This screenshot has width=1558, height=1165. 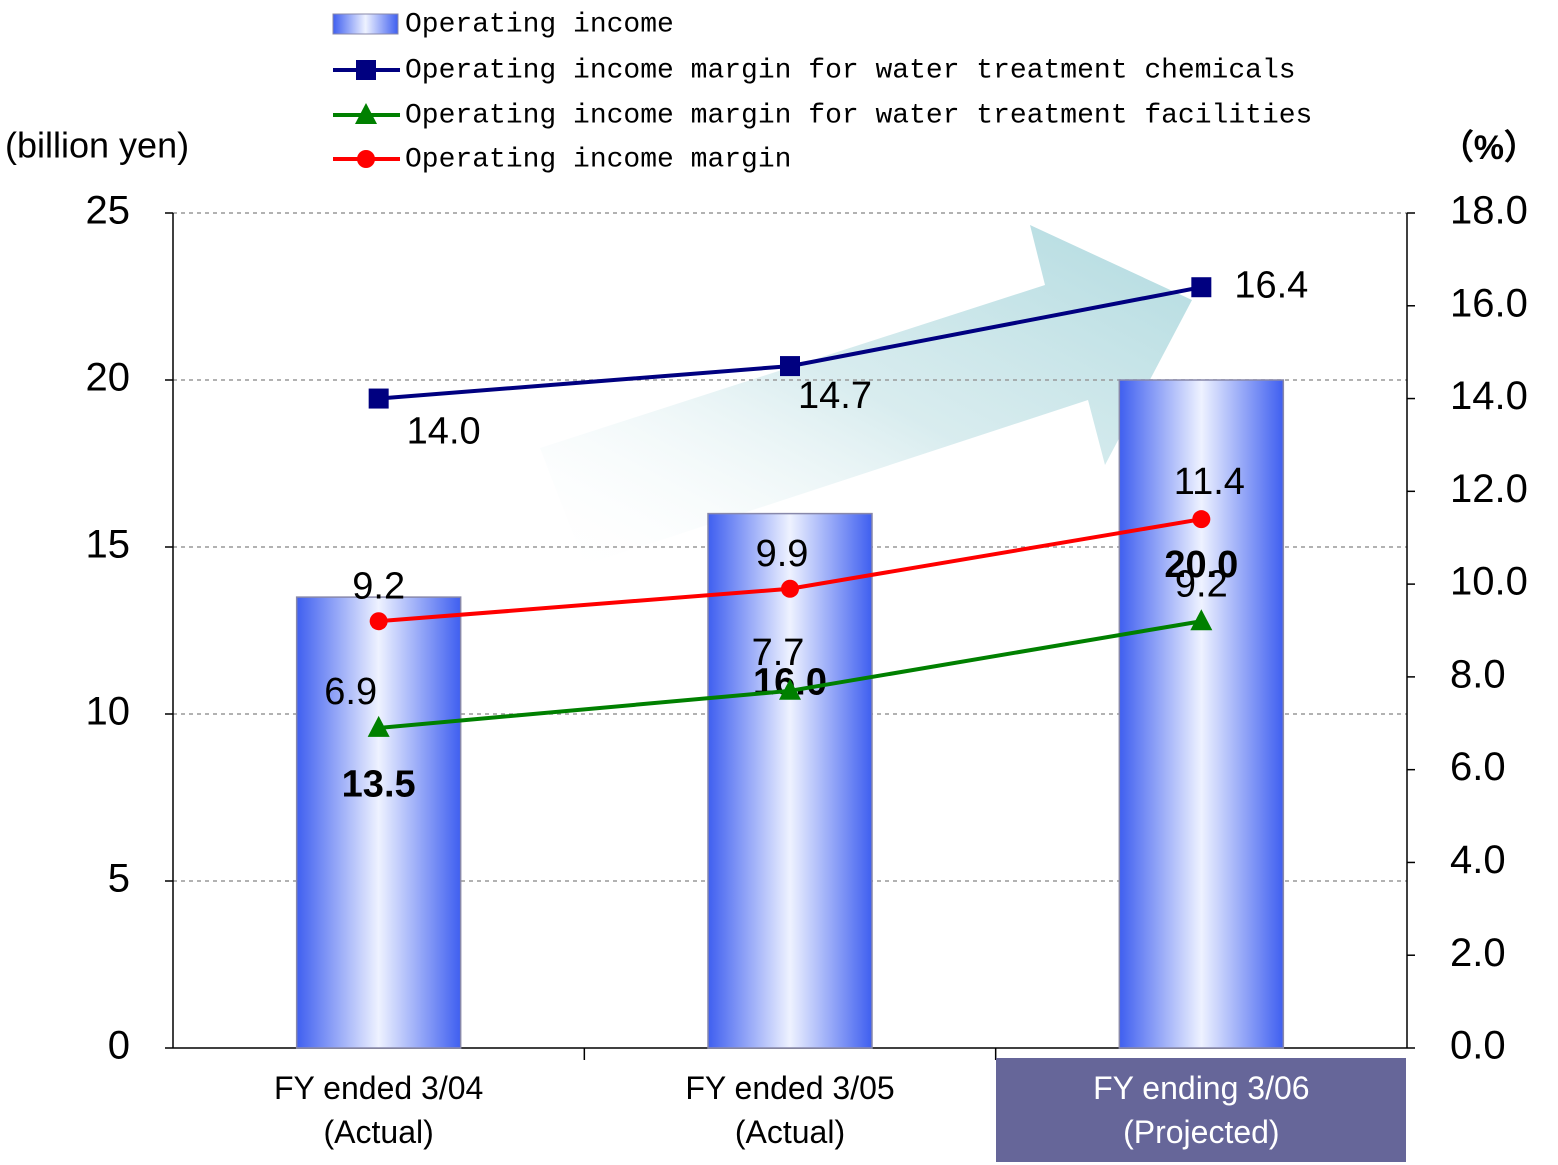 I want to click on y2-axis-label: （%）, so click(x=1489, y=147).